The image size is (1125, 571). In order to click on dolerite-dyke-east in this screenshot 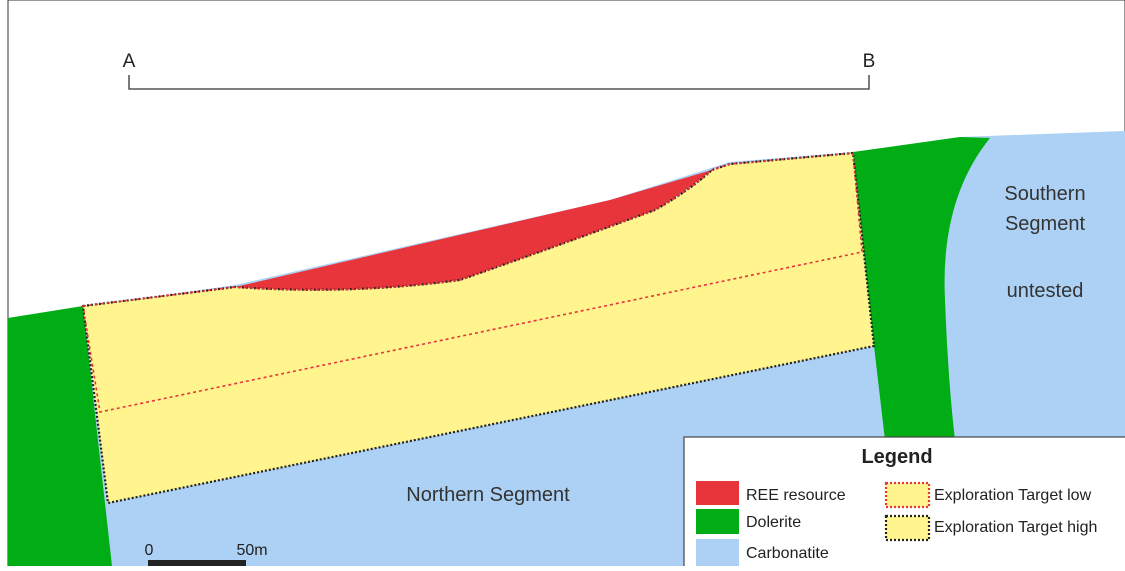, I will do `click(921, 288)`.